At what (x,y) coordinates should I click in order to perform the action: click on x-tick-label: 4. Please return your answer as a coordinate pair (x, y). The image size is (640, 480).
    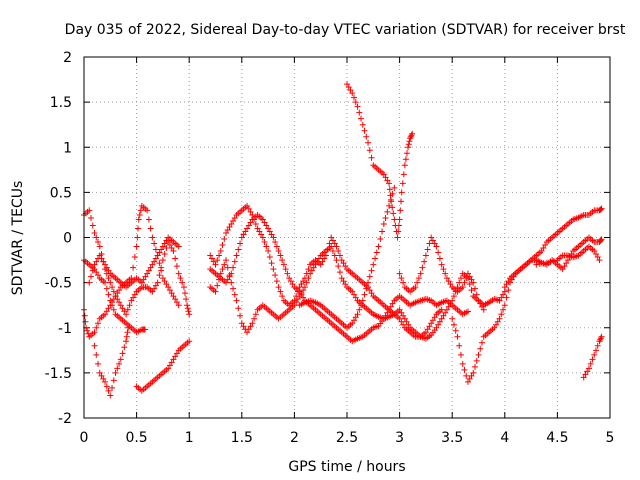
    Looking at the image, I should click on (504, 438).